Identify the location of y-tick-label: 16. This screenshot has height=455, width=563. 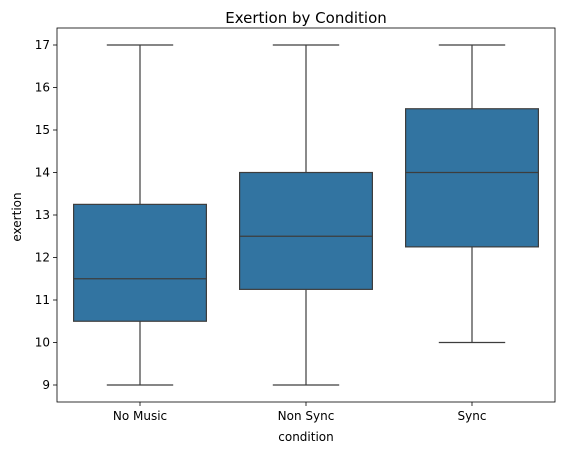
(42, 88).